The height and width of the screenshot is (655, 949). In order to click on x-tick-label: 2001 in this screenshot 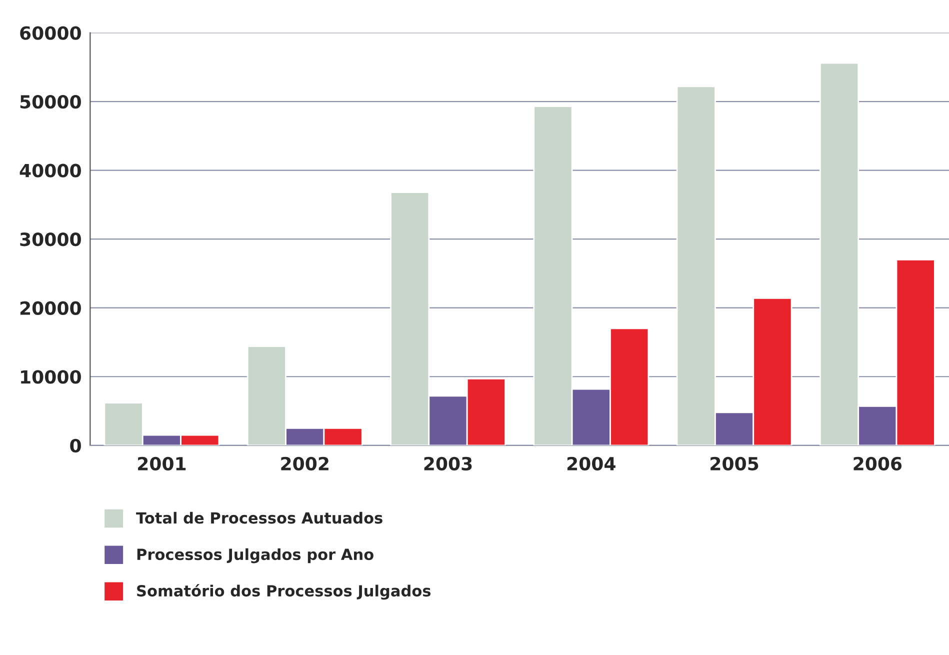, I will do `click(162, 463)`.